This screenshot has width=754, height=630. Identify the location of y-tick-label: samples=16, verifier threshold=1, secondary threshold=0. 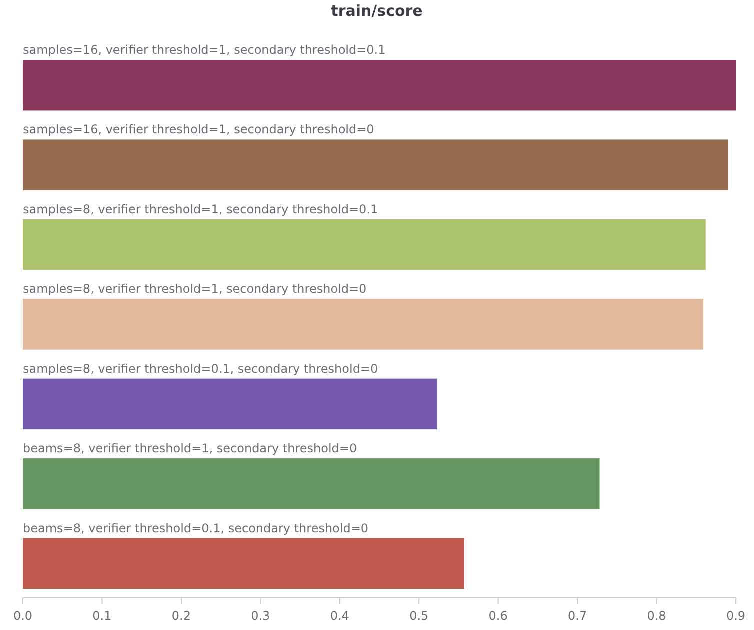
(198, 129).